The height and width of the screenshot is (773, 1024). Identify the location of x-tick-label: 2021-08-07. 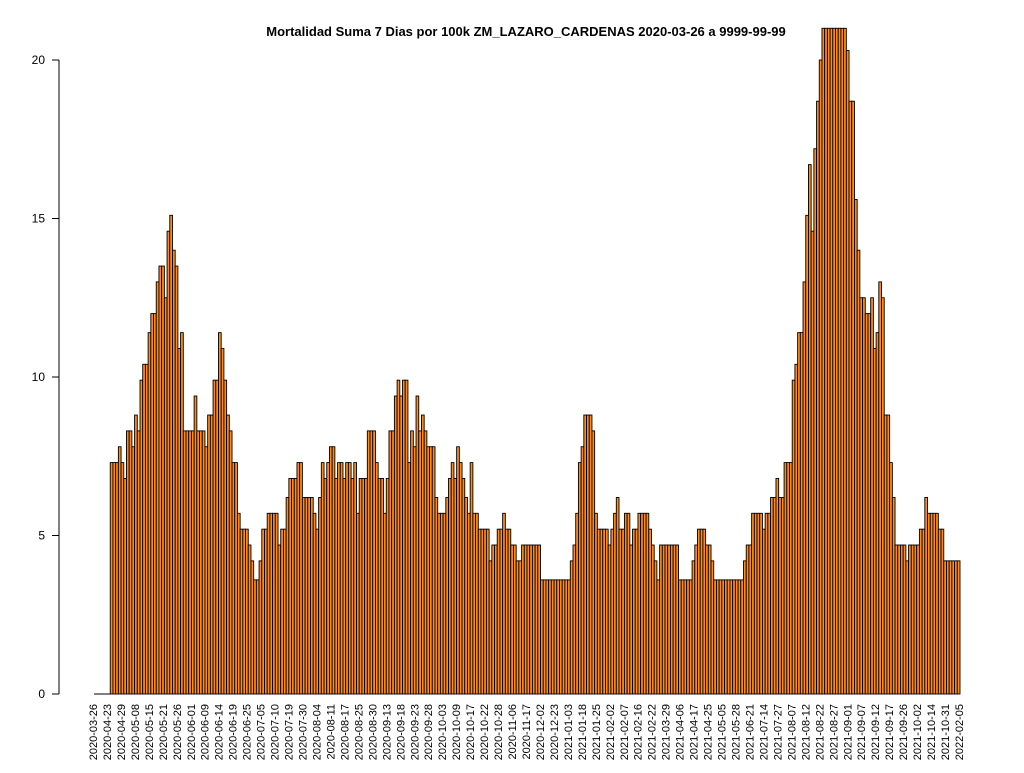
(792, 732).